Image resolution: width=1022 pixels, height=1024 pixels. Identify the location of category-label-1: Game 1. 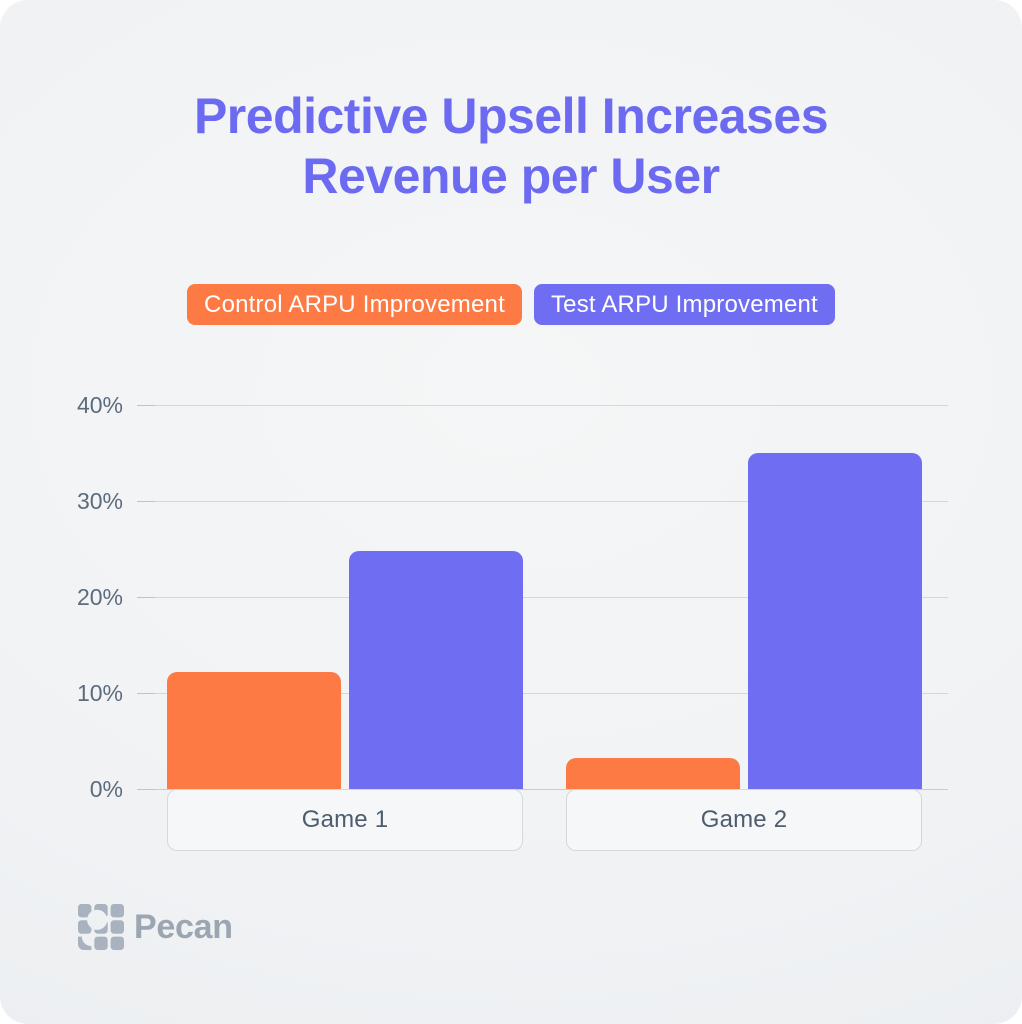
(345, 819).